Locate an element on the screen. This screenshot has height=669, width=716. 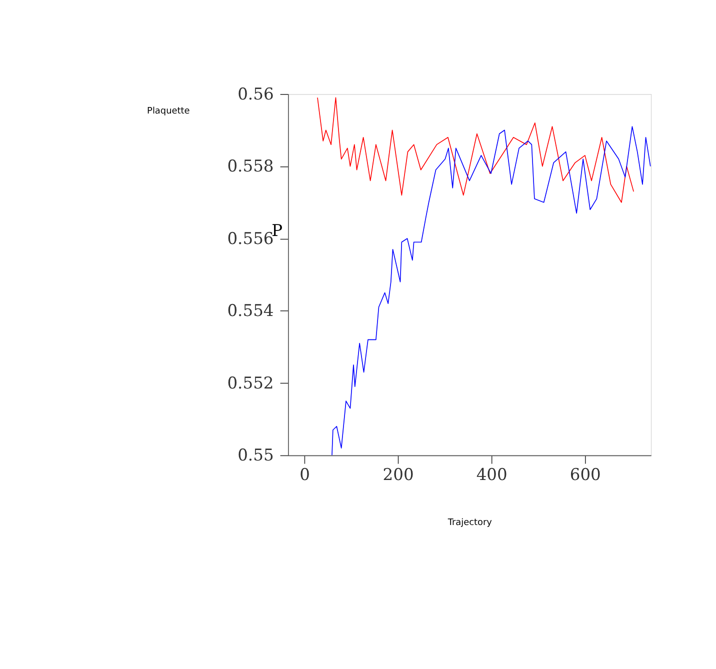
x-tick-label: 400 is located at coordinates (492, 474).